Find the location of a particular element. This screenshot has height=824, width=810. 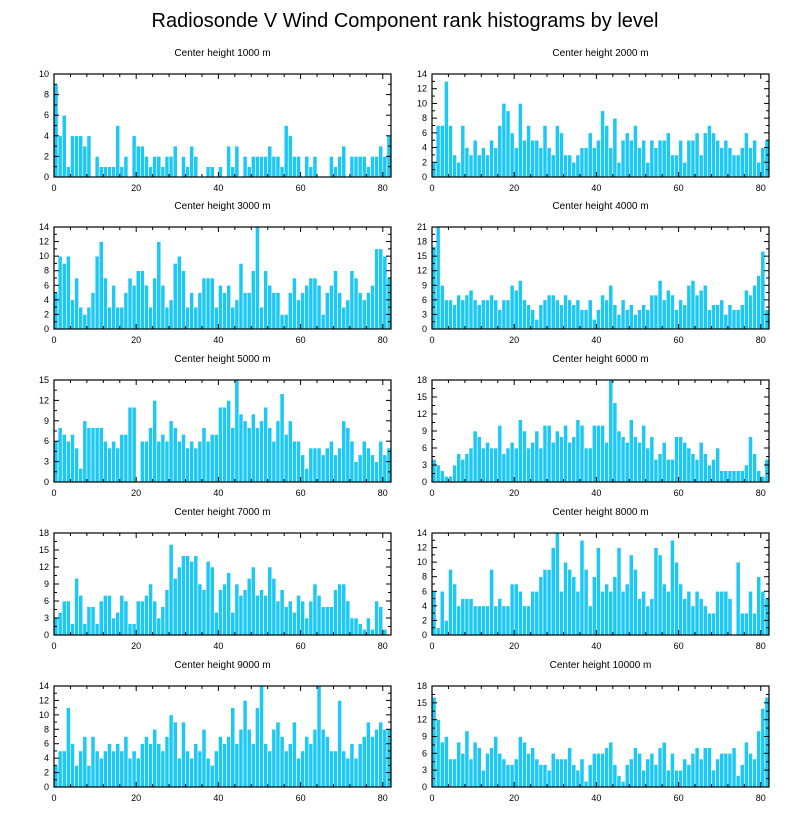

panel-title: Center height 4000 m is located at coordinates (600, 206).